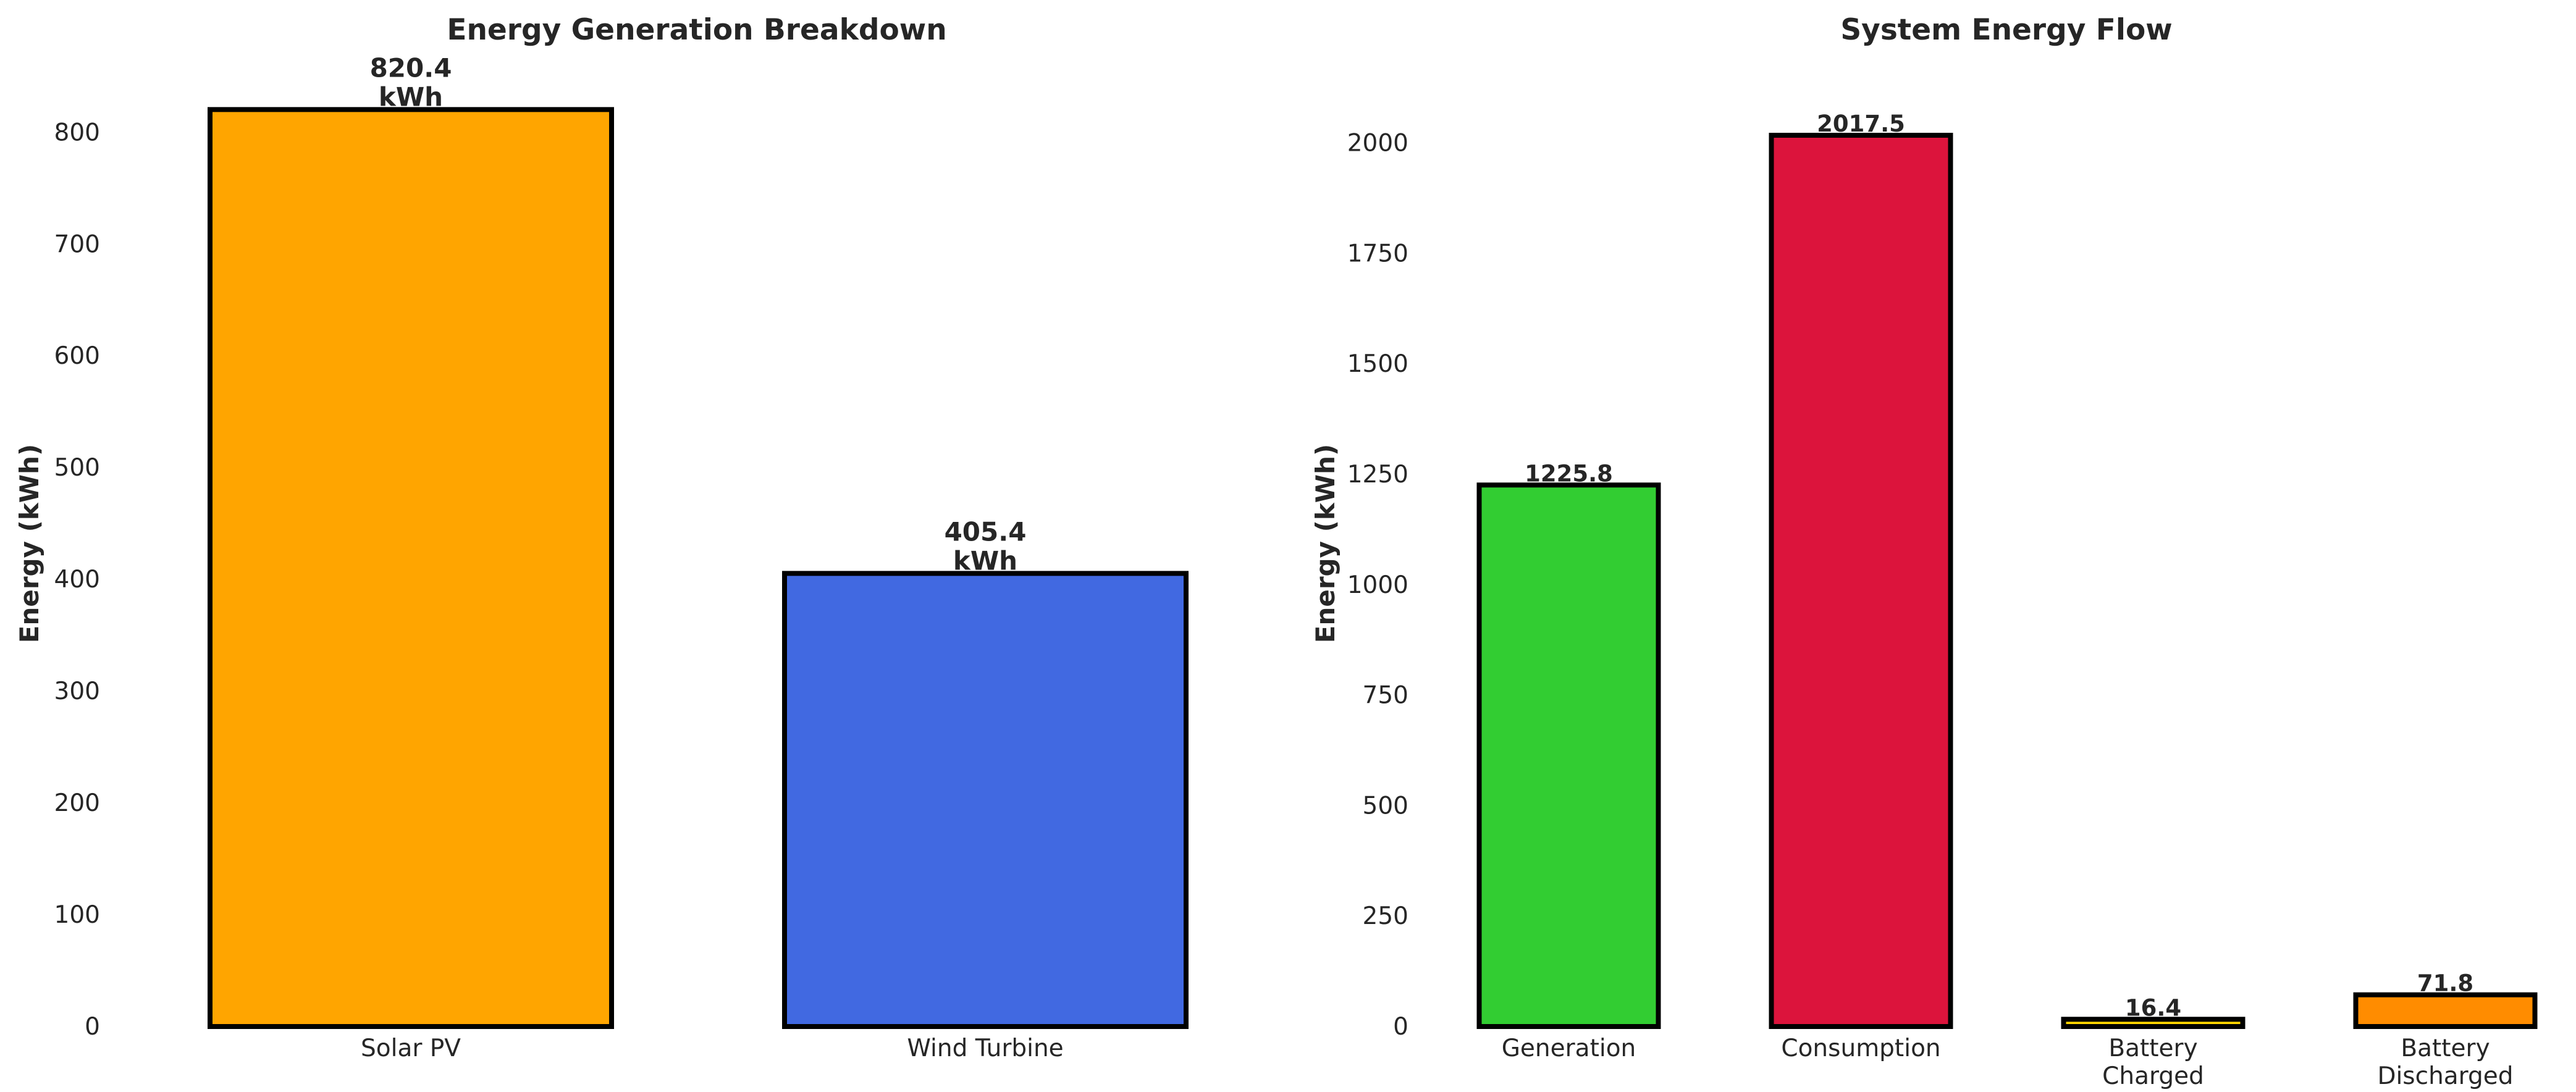  I want to click on bar-value-label: 16.4, so click(2153, 1007).